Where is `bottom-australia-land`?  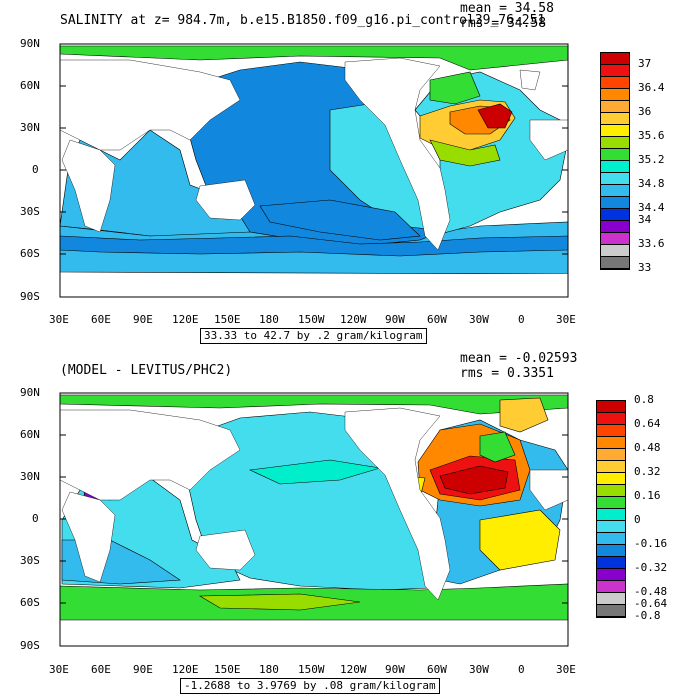 bottom-australia-land is located at coordinates (225, 550).